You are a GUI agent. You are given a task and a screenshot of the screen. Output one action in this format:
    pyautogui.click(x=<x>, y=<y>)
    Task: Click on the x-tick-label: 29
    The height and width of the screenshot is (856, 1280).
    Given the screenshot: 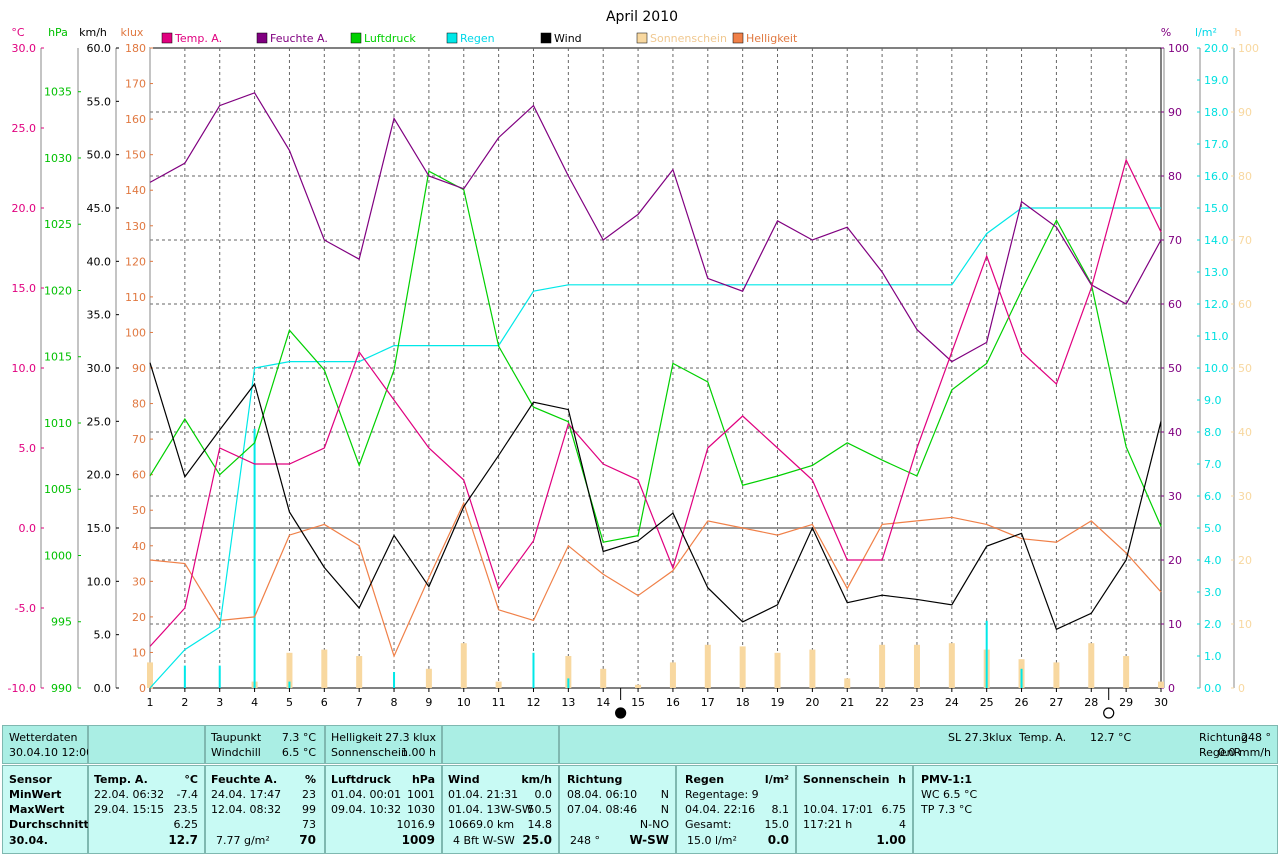 What is the action you would take?
    pyautogui.click(x=1126, y=702)
    